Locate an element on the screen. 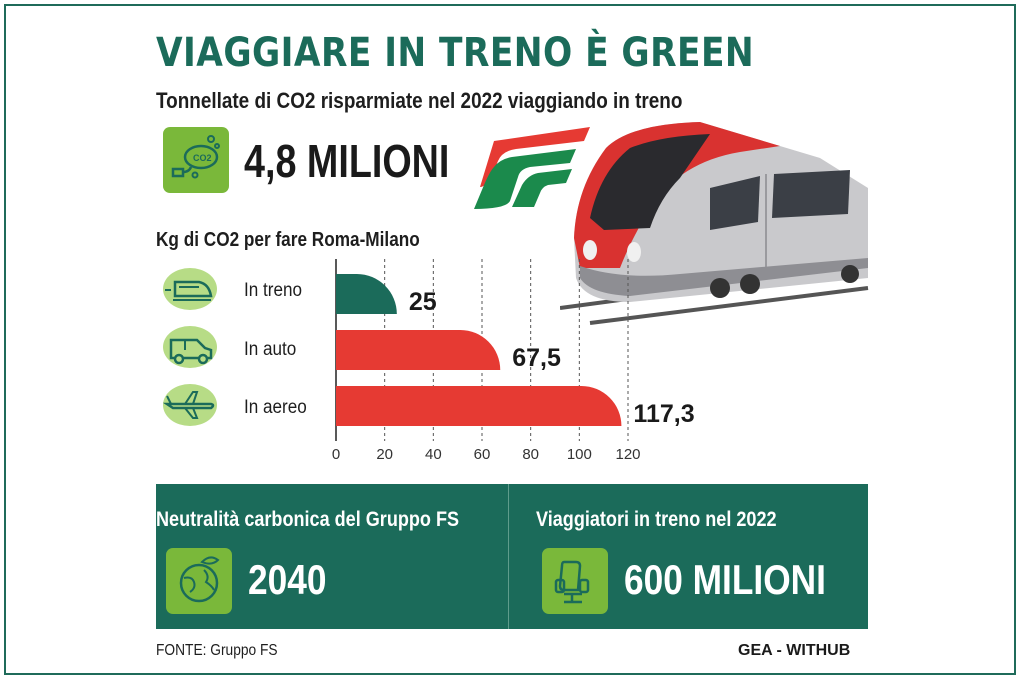 The width and height of the screenshot is (1024, 683). airplane-icon is located at coordinates (189, 405).